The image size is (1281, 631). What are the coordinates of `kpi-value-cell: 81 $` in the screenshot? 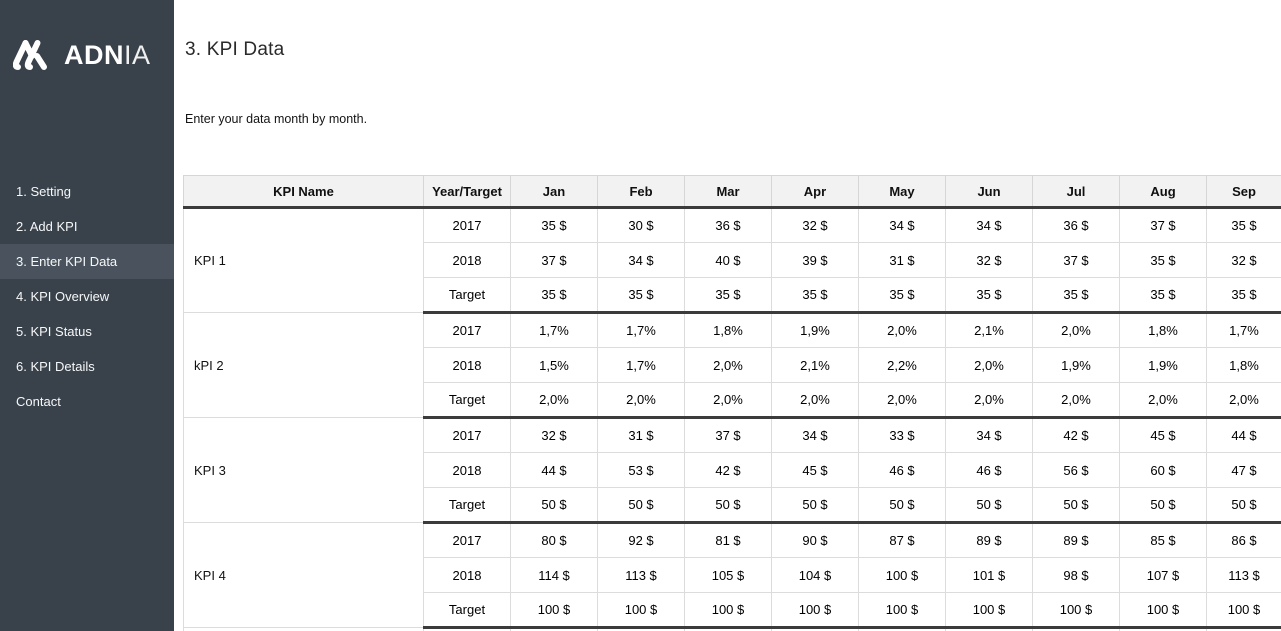 It's located at (728, 540).